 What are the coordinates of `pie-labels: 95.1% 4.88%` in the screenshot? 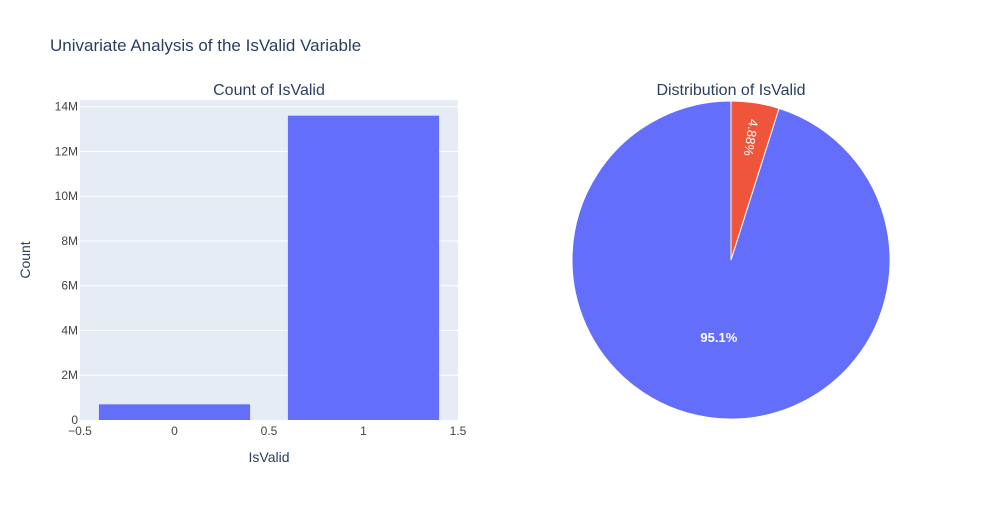 It's located at (730, 231).